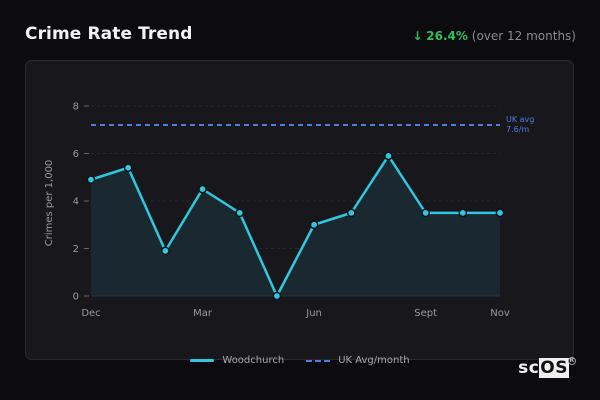  Describe the element at coordinates (523, 36) in the screenshot. I see `change-period: (over 12 months)` at that location.